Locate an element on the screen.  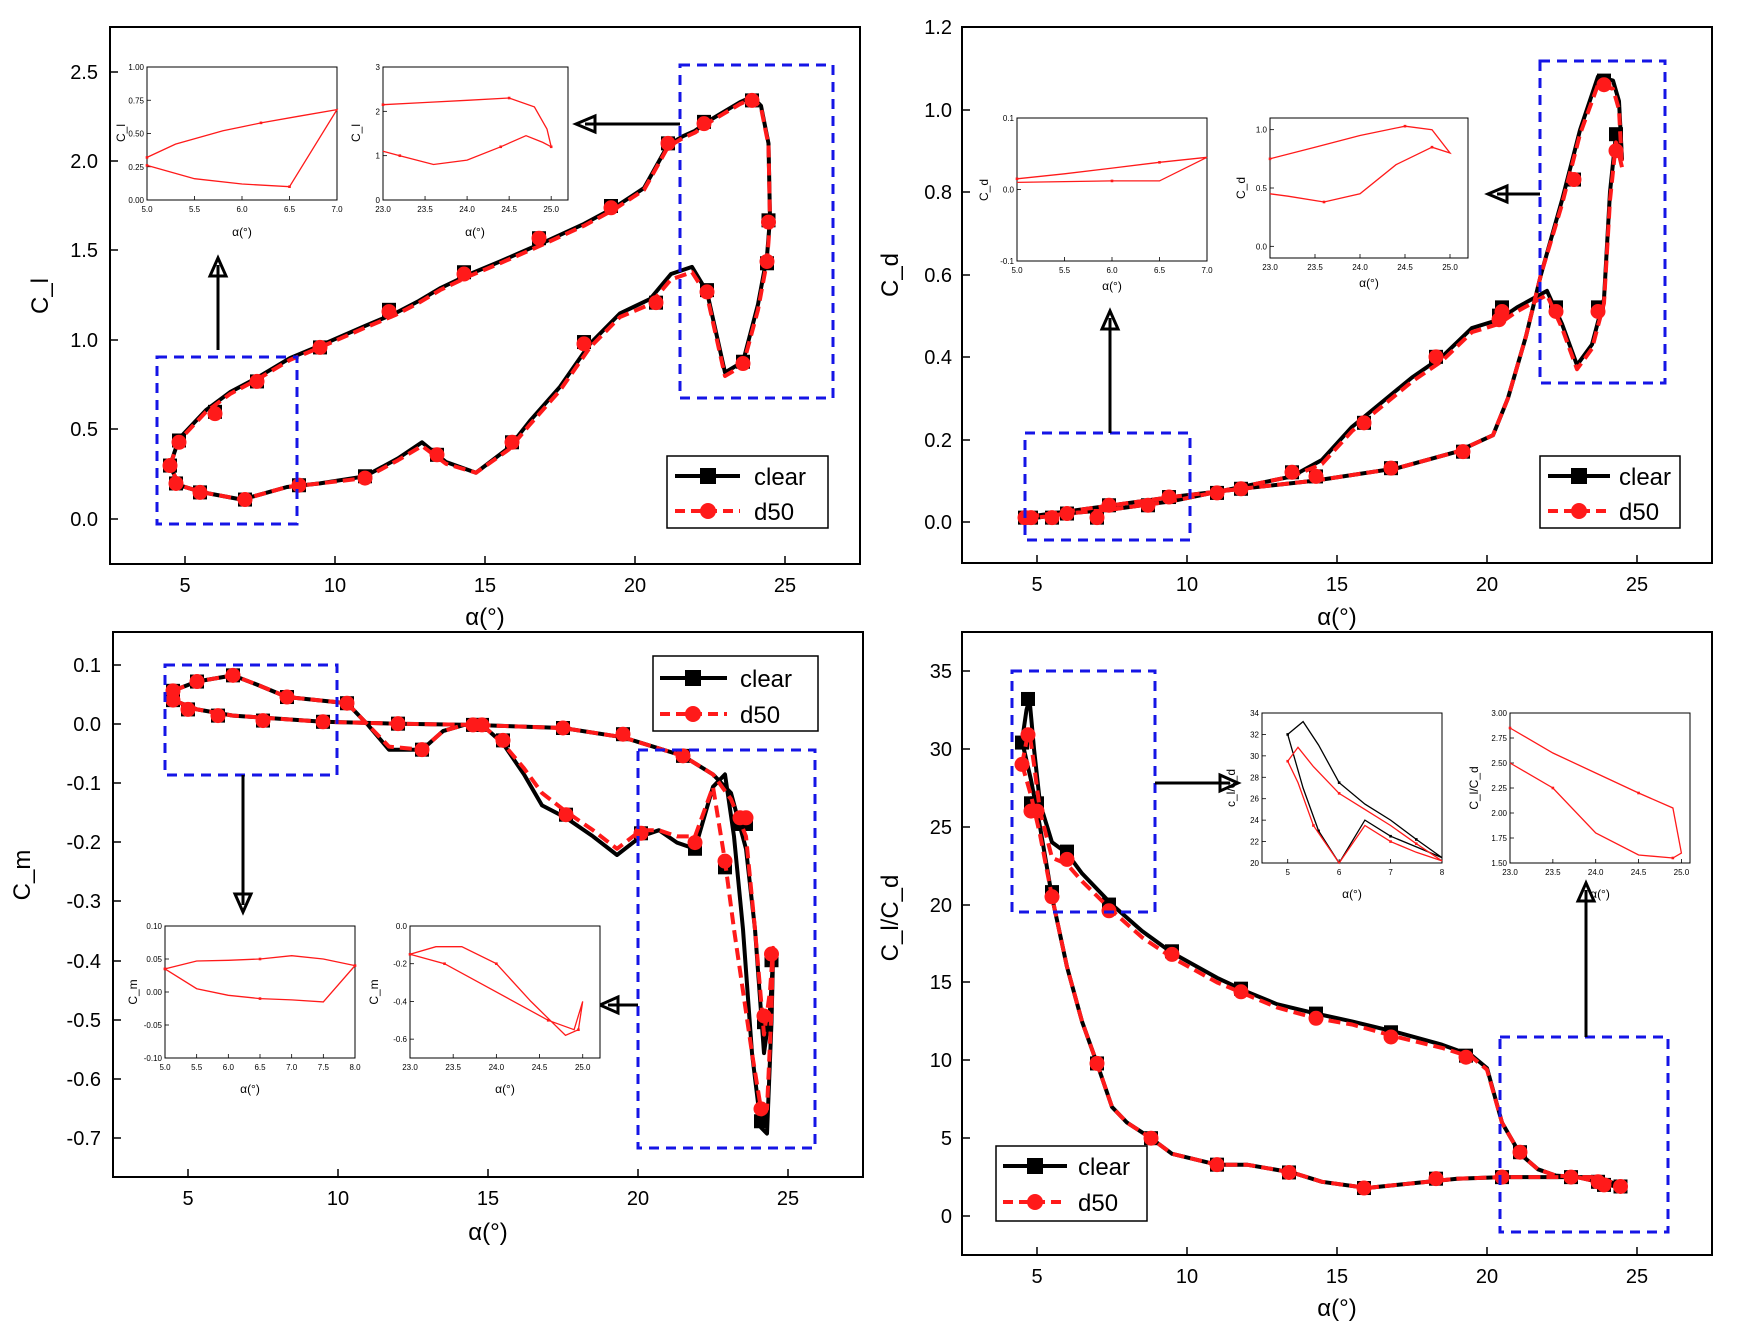
cd-plot-area is located at coordinates (1320, 299).